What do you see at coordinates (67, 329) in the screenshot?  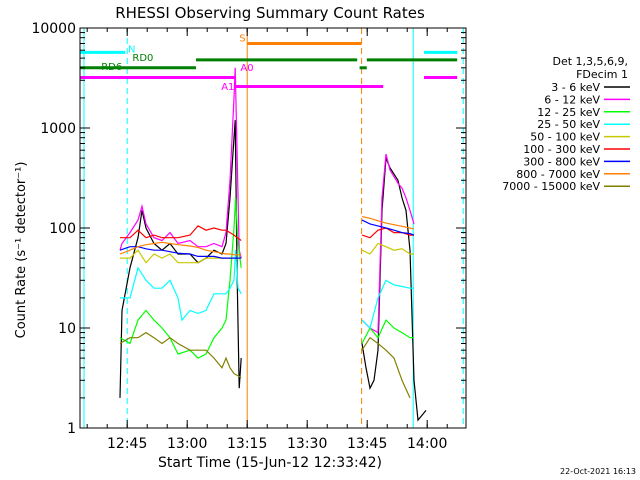 I see `y-tick-label-2: 10` at bounding box center [67, 329].